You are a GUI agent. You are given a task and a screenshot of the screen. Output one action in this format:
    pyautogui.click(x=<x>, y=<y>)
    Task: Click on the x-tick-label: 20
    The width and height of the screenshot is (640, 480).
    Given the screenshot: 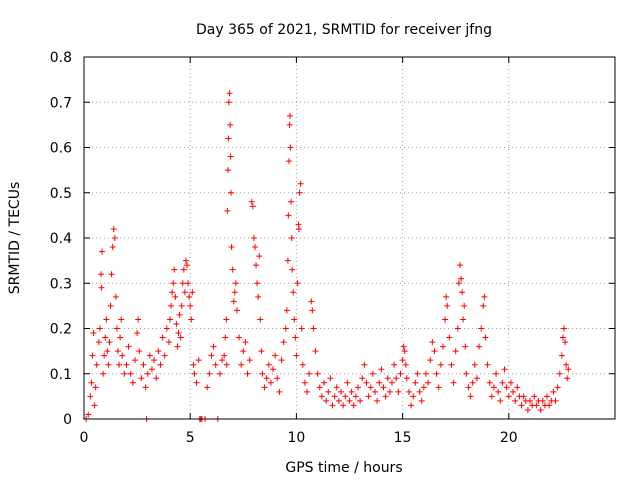 What is the action you would take?
    pyautogui.click(x=509, y=438)
    